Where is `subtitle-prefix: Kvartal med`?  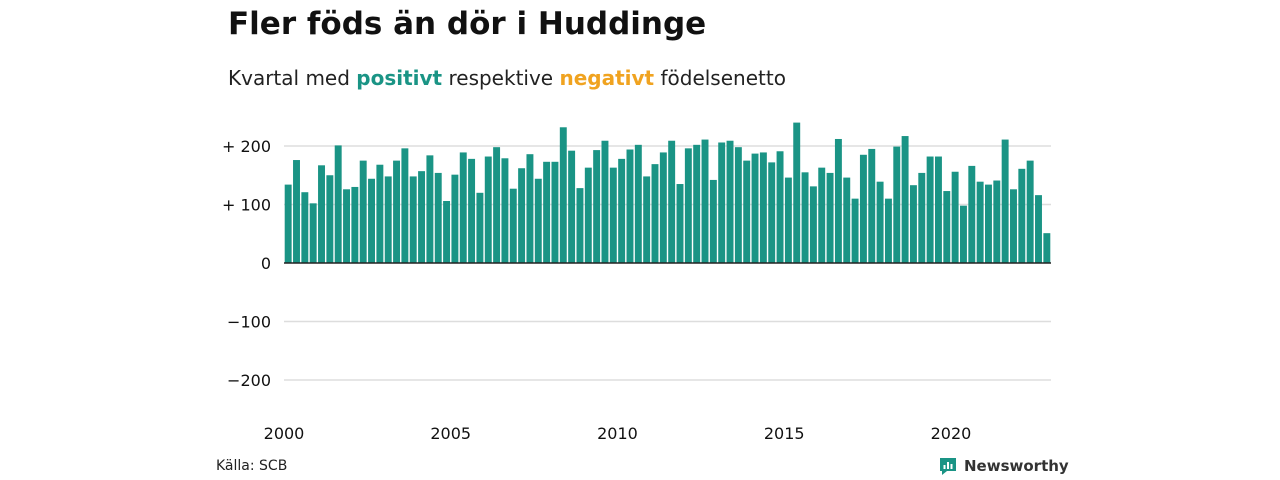 subtitle-prefix: Kvartal med is located at coordinates (292, 78).